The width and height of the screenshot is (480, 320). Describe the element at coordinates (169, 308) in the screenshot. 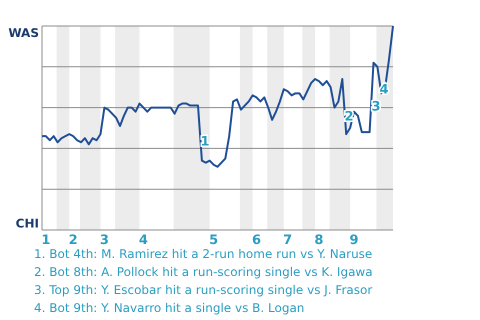

I see `text: 4. Bot 9th: Y. Navarro hit a single vs B. Logan` at that location.